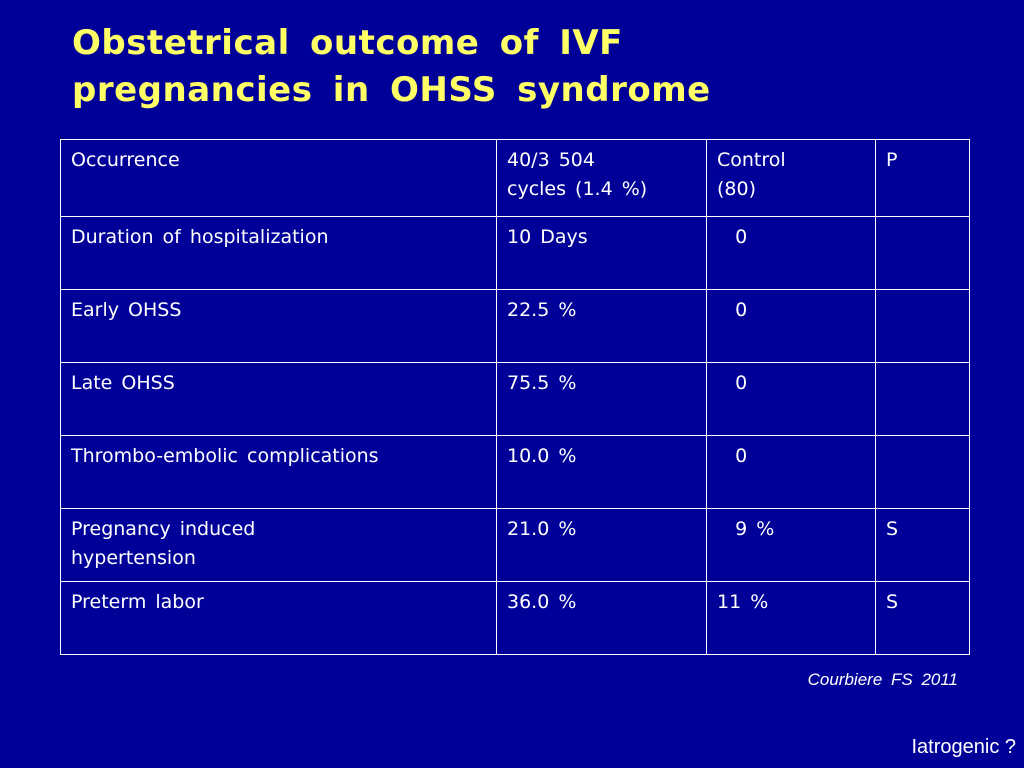 The width and height of the screenshot is (1024, 768). I want to click on row-label: Preterm labor, so click(278, 618).